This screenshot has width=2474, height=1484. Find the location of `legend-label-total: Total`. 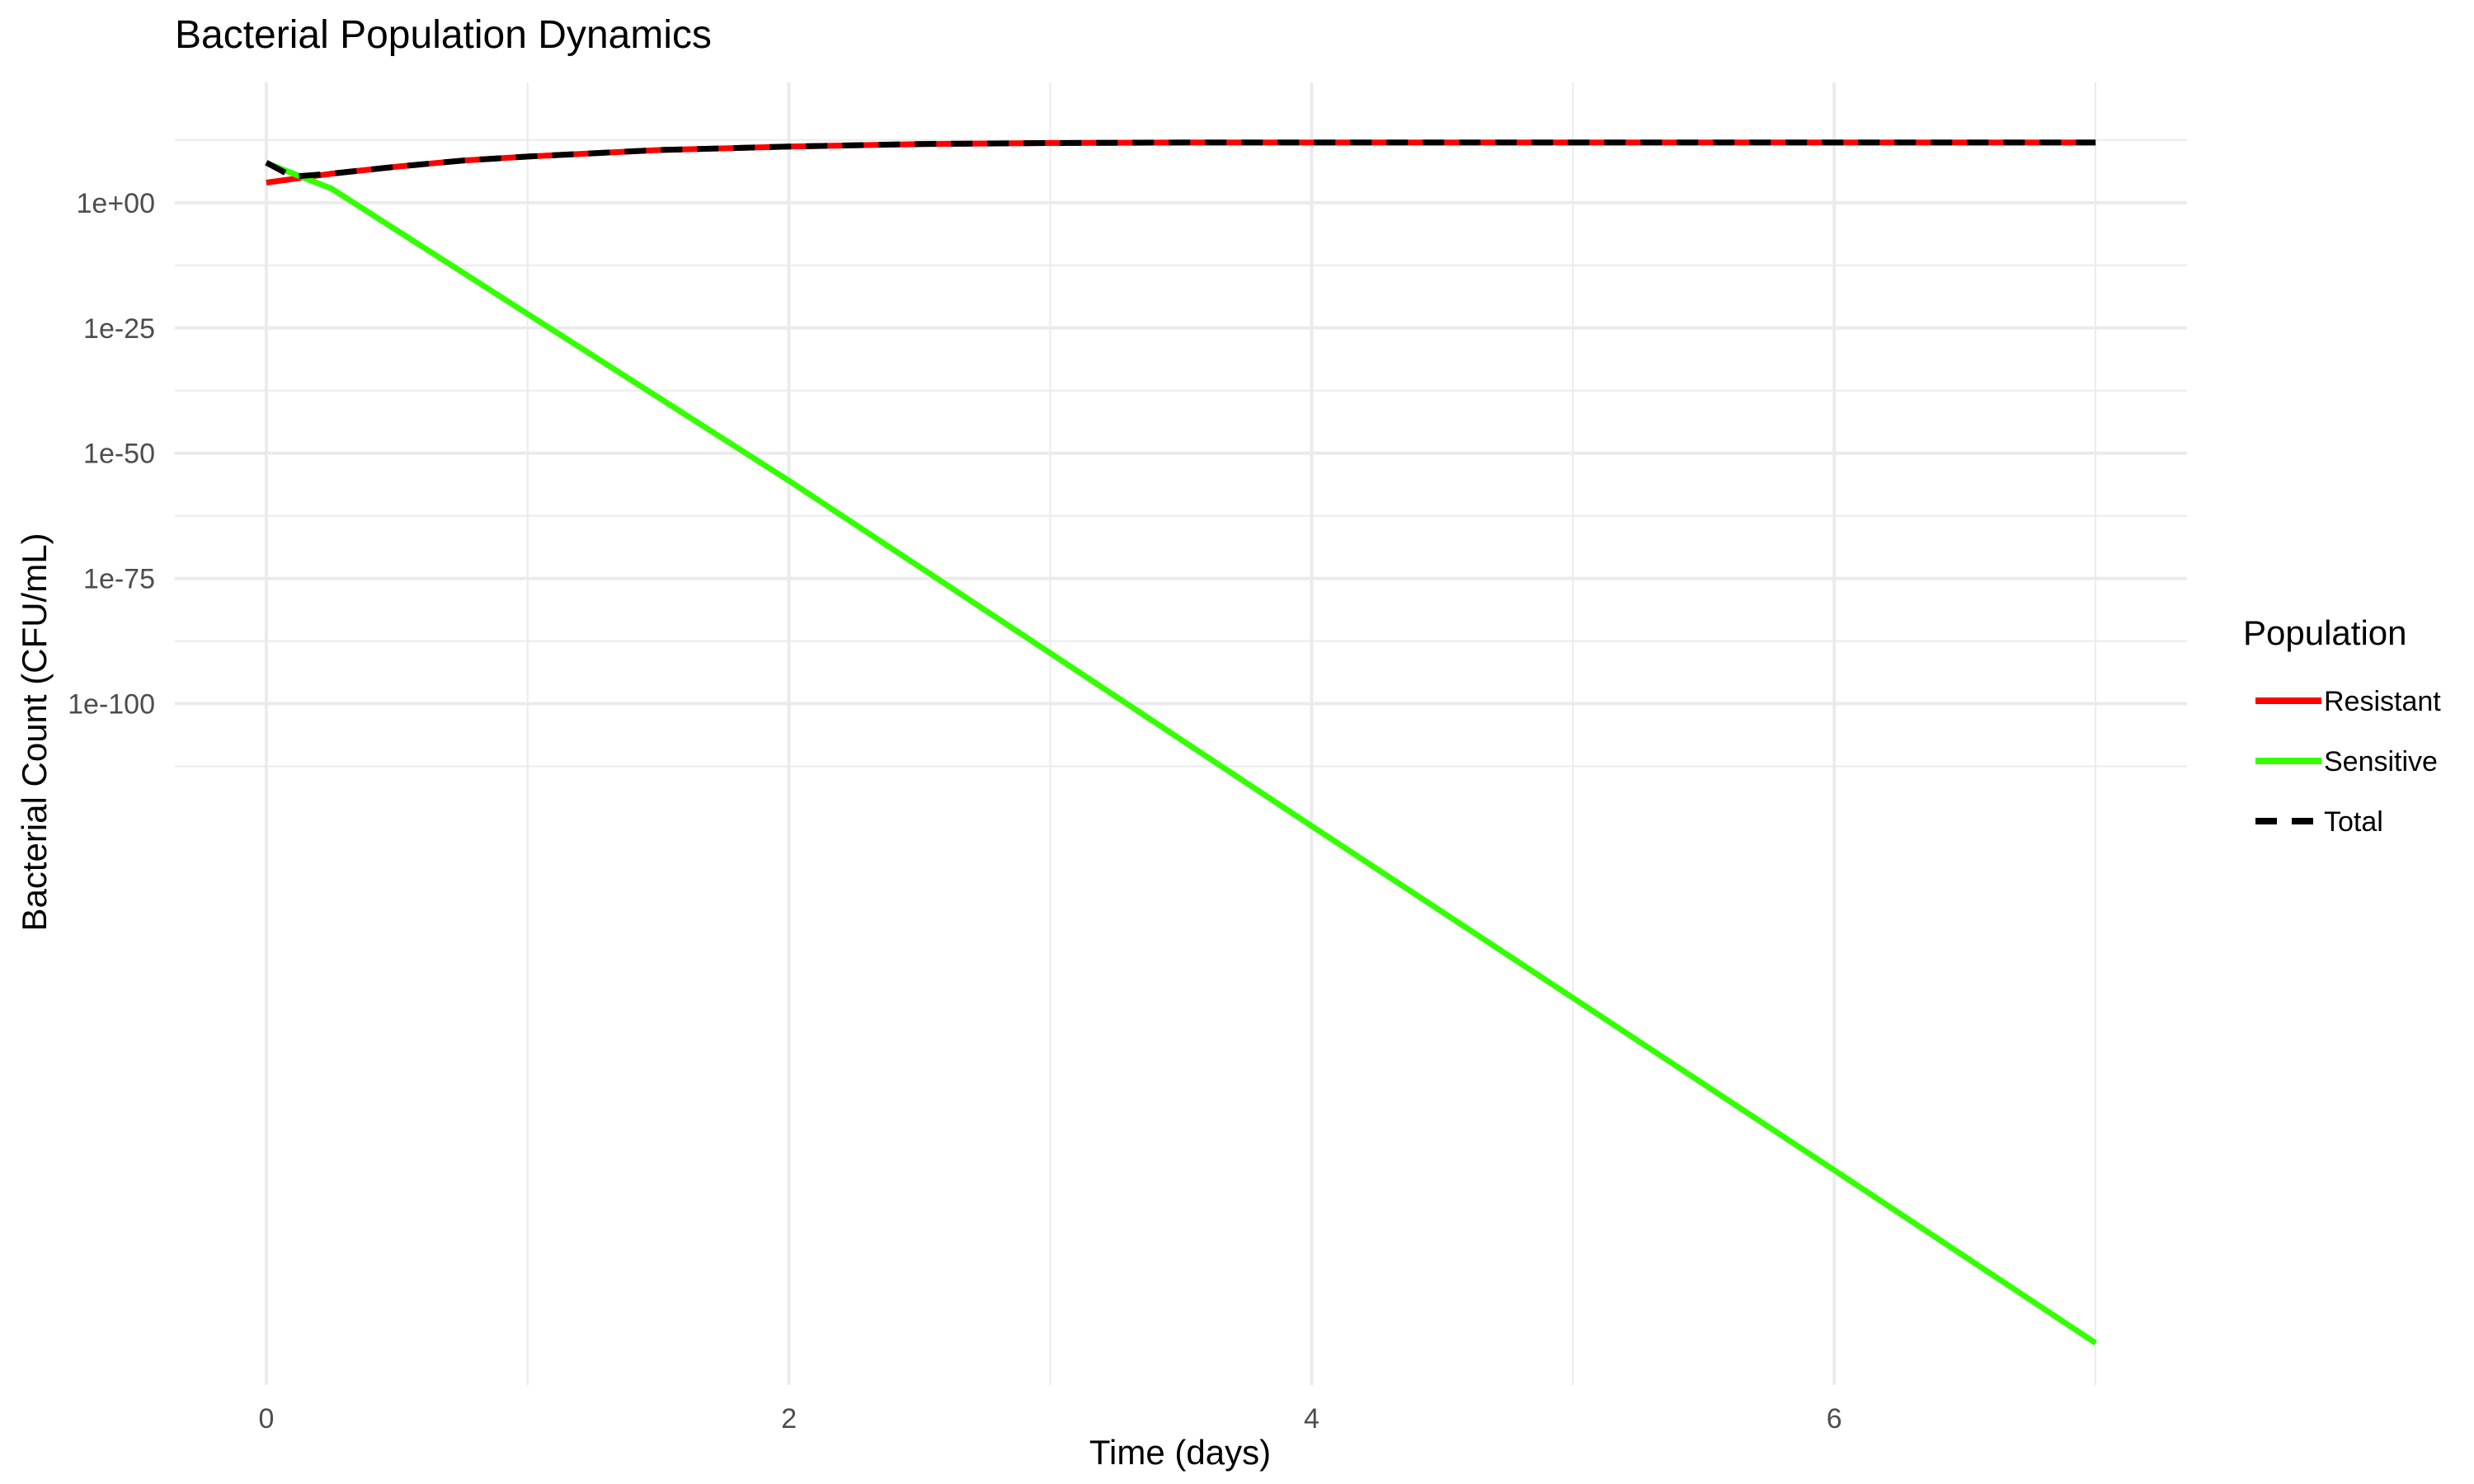

legend-label-total: Total is located at coordinates (2353, 822).